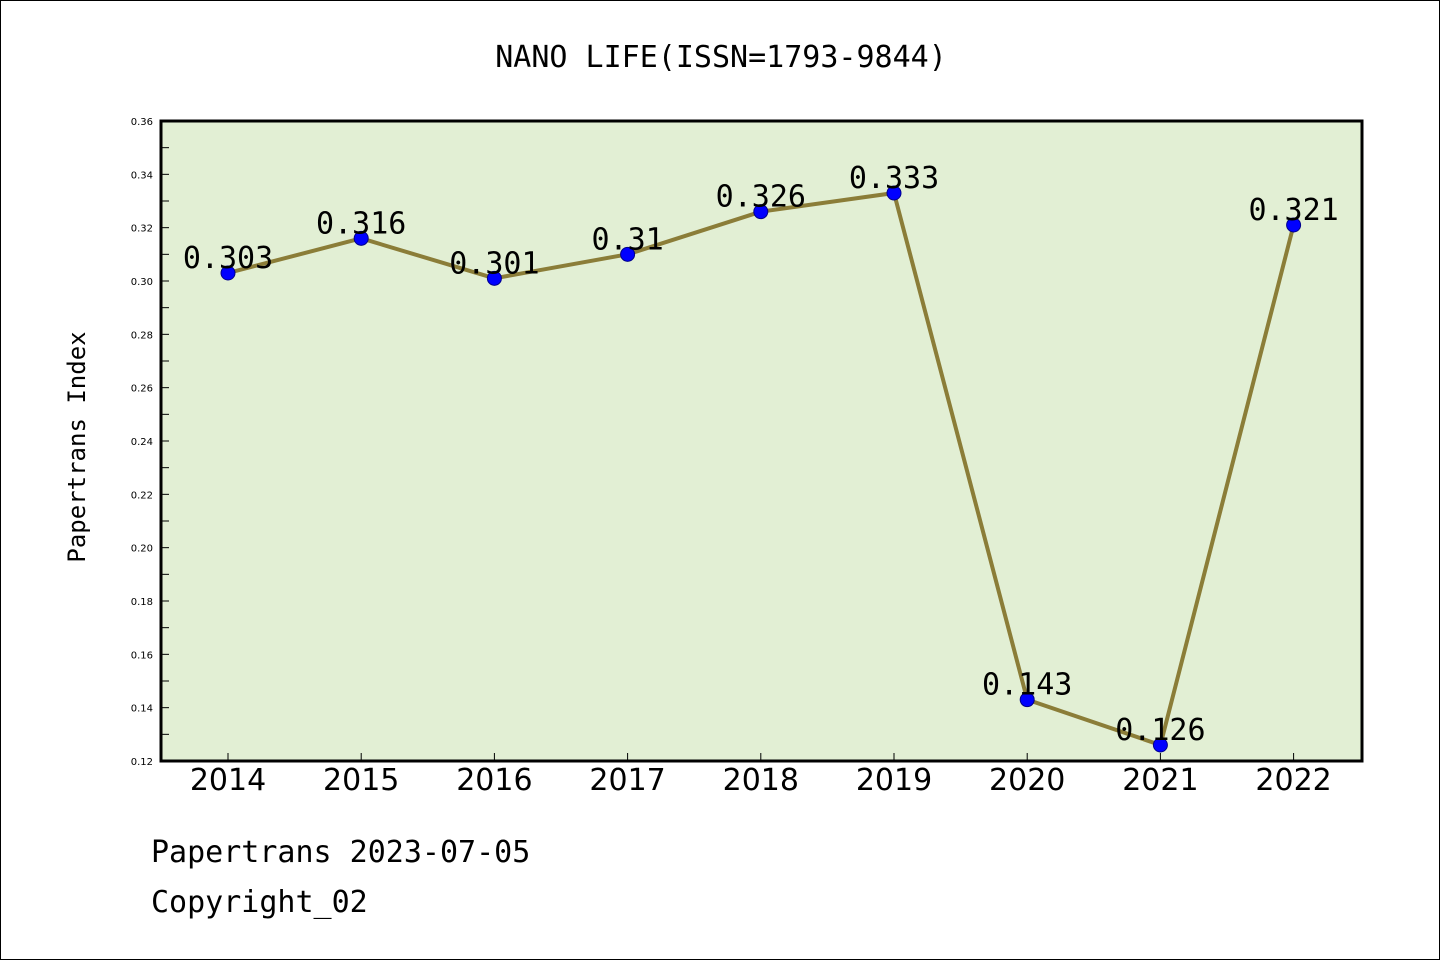  I want to click on data-label: 0.143, so click(1027, 685).